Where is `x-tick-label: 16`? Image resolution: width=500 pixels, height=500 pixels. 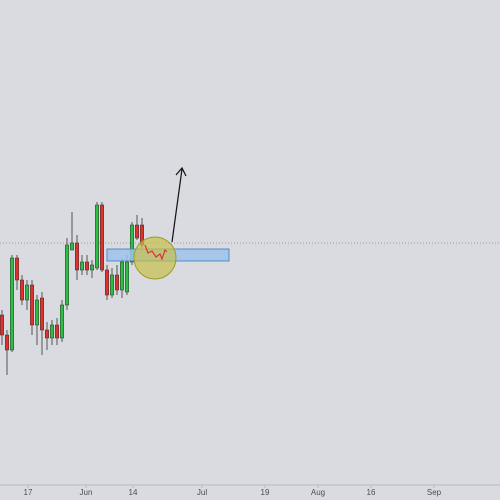 x-tick-label: 16 is located at coordinates (371, 492).